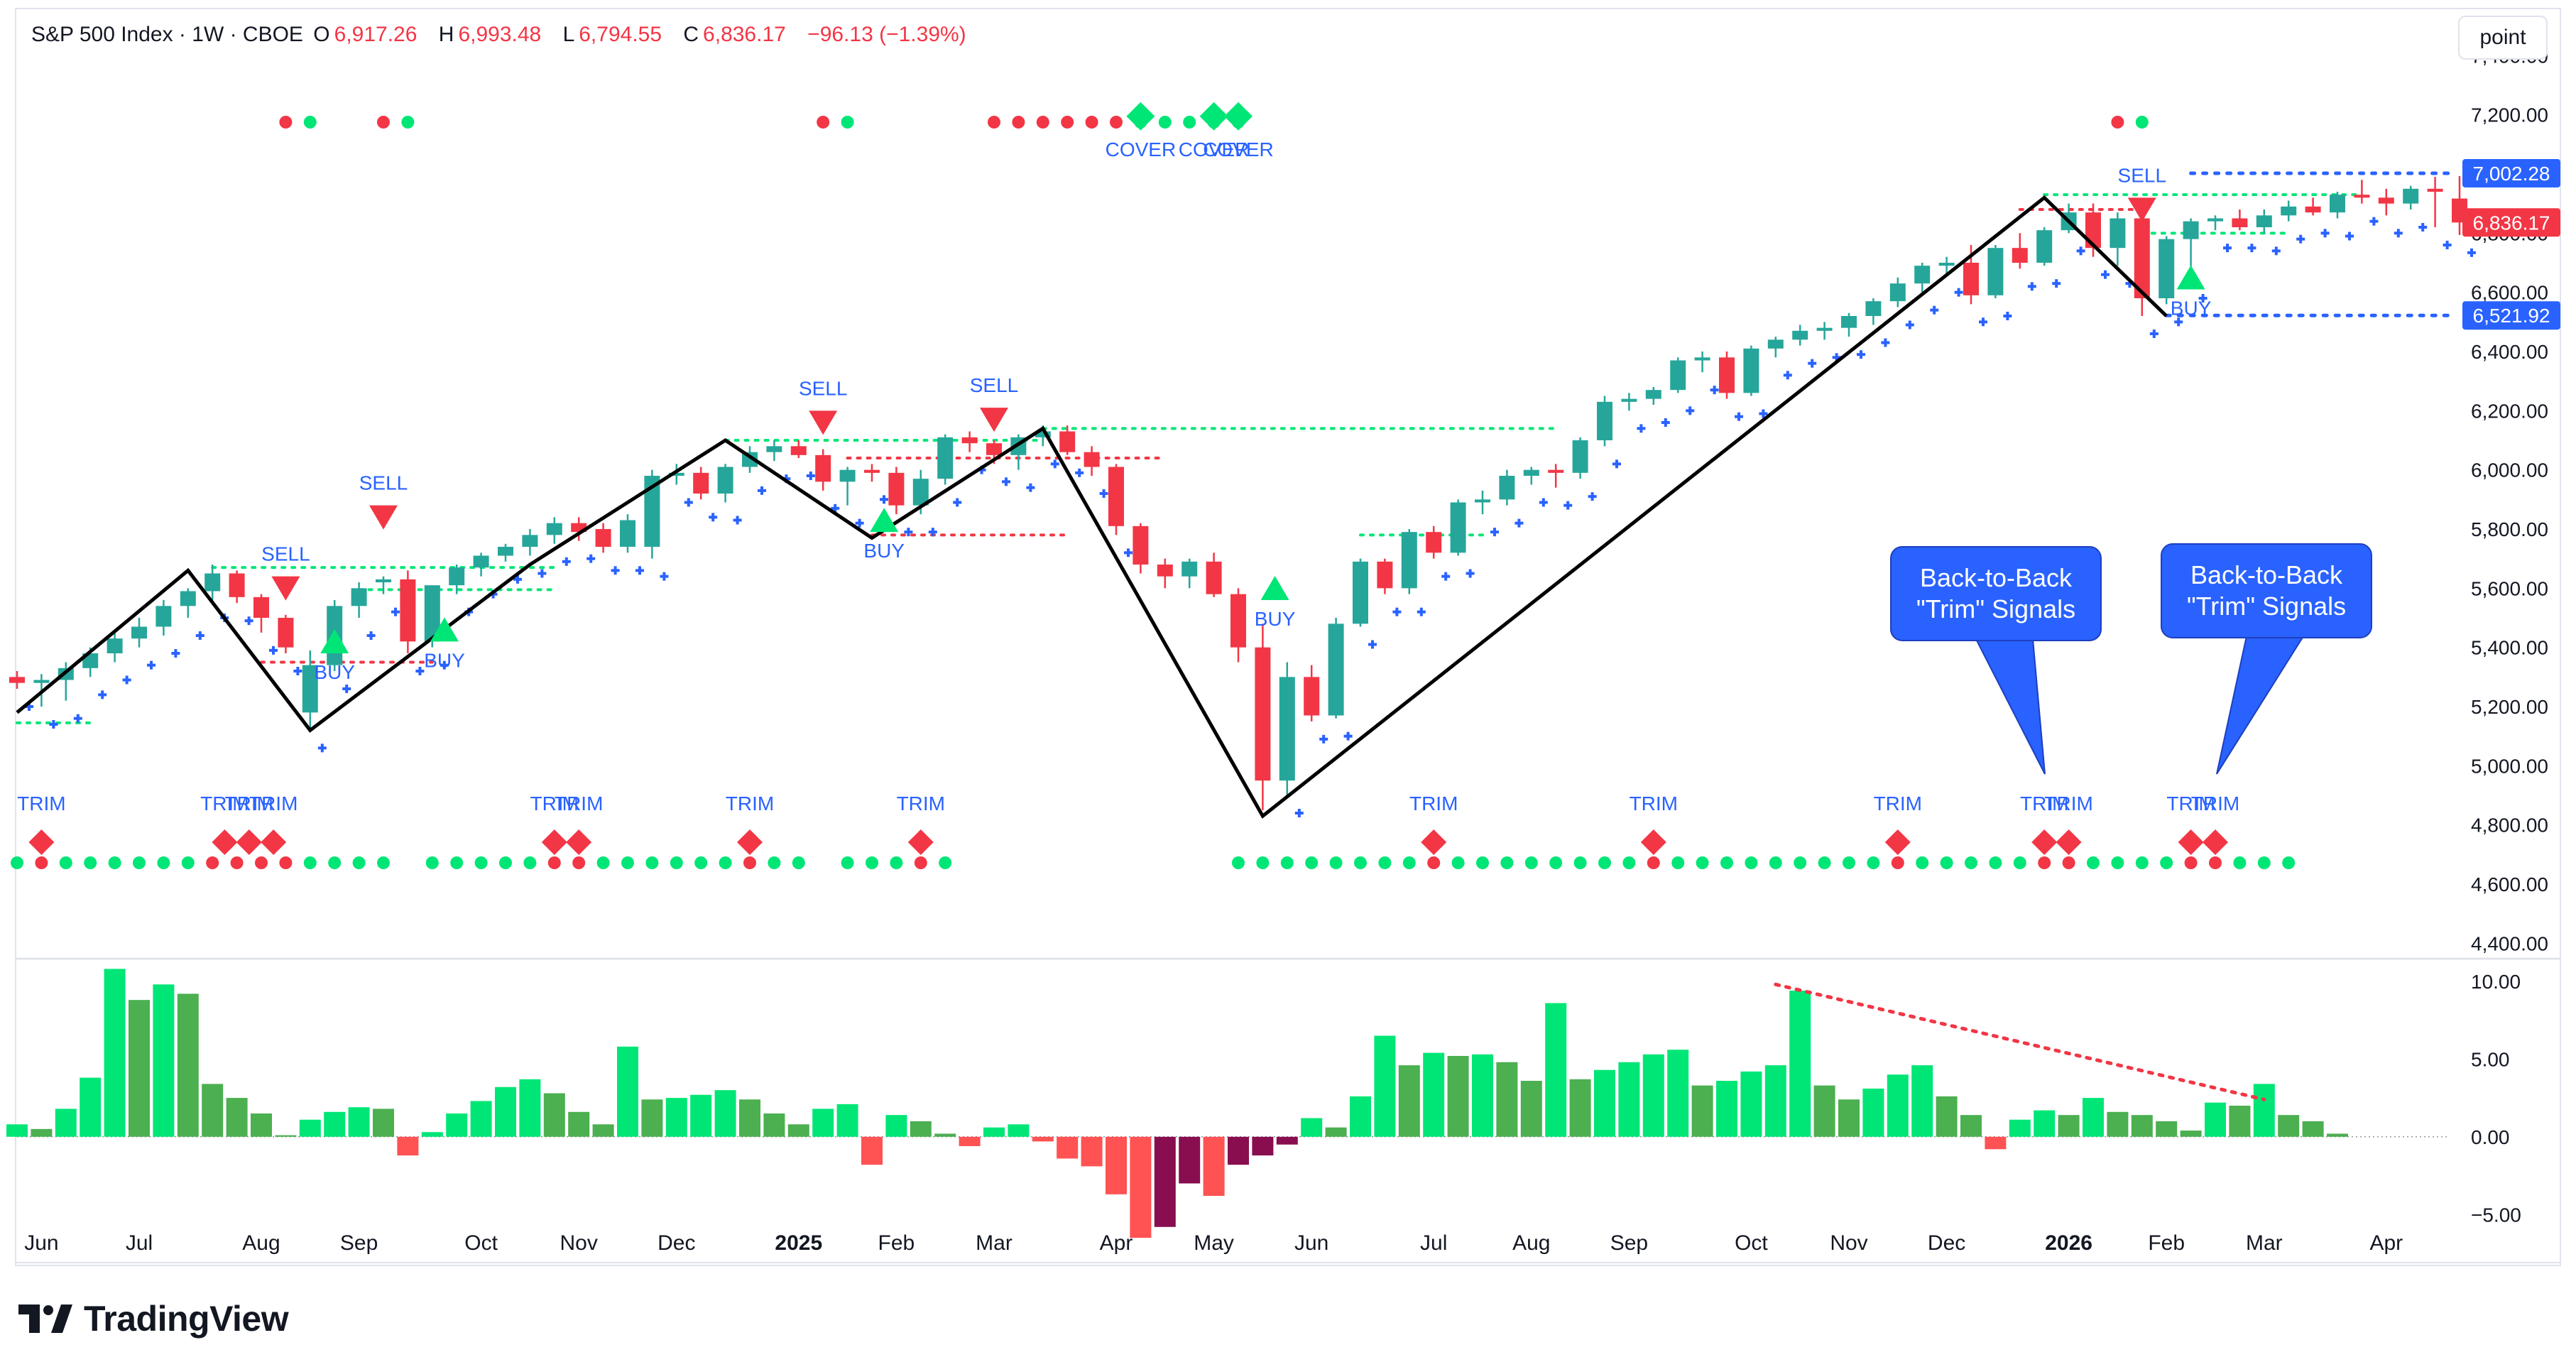 The height and width of the screenshot is (1367, 2576). I want to click on price-unit-button: point, so click(2503, 38).